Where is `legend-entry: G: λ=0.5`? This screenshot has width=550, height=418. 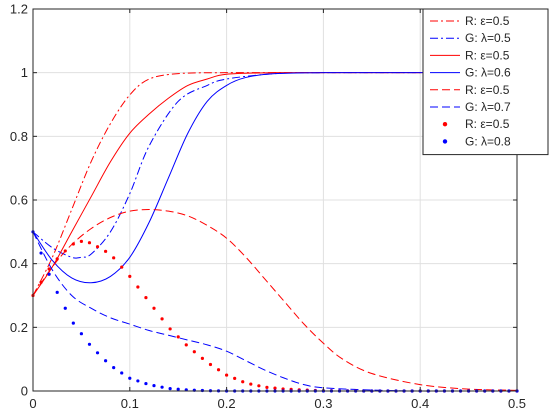
legend-entry: G: λ=0.5 is located at coordinates (470, 38).